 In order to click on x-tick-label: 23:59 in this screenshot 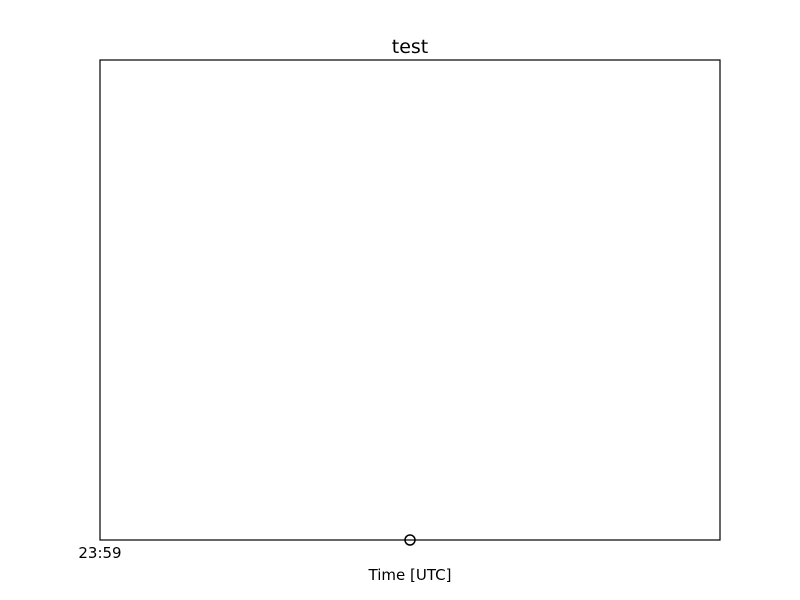, I will do `click(99, 553)`.